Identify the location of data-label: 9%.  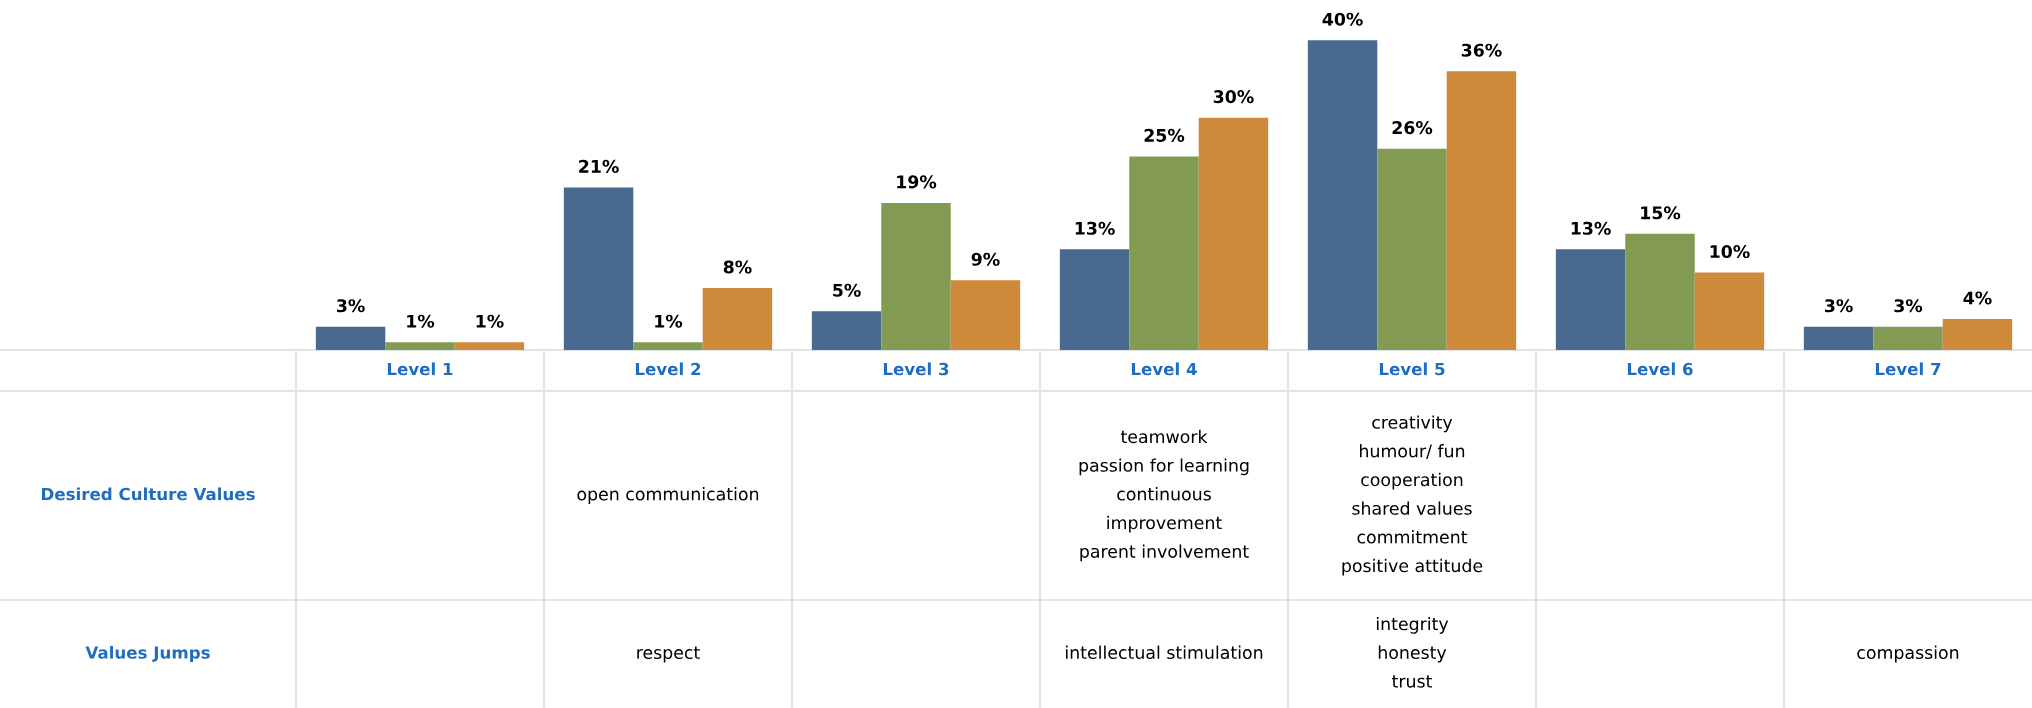
(985, 259).